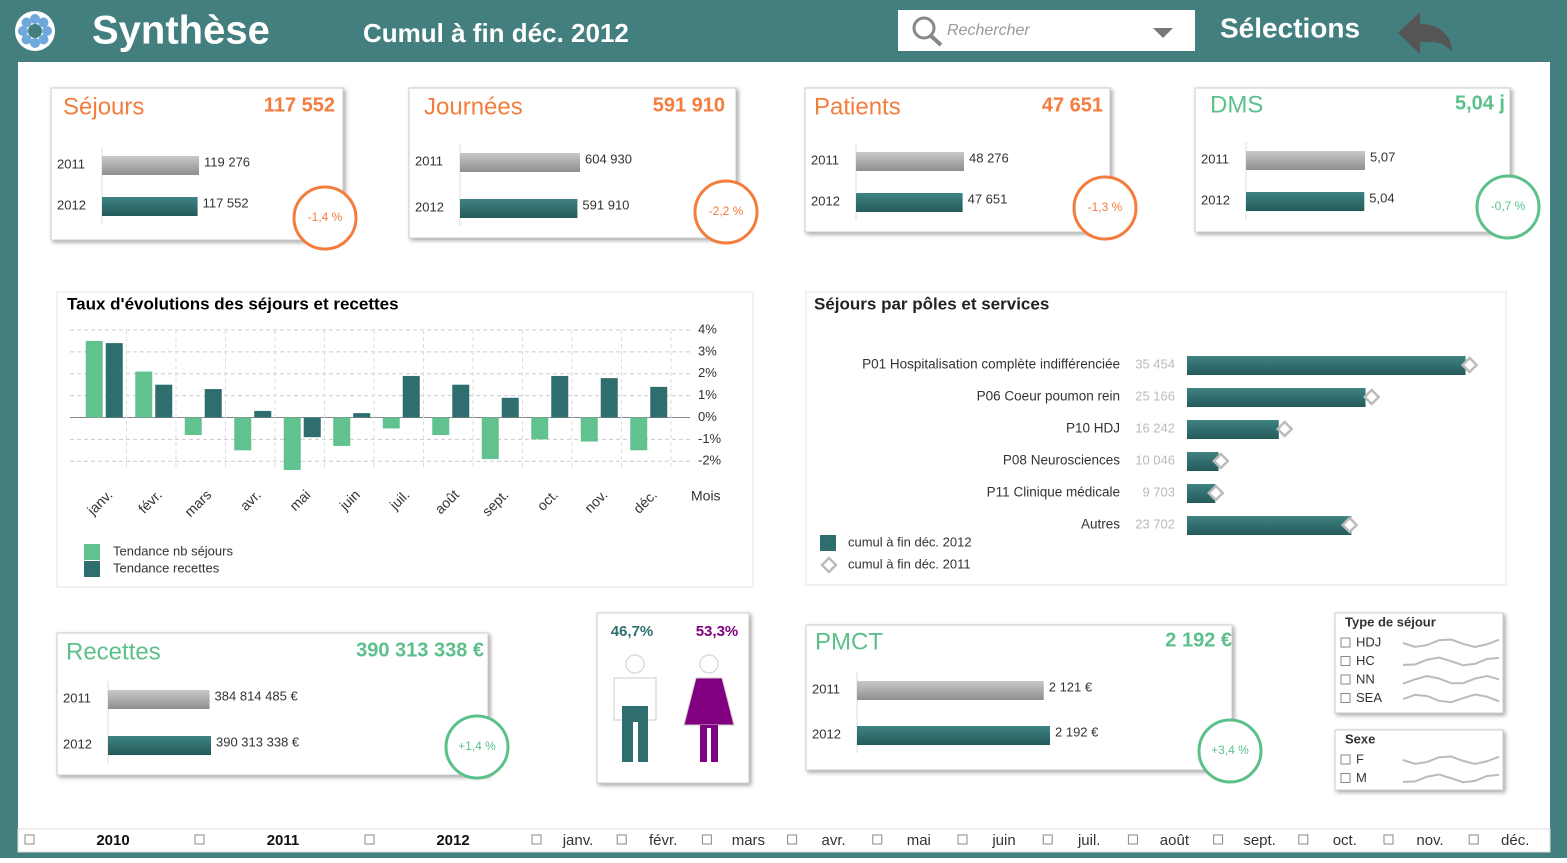 This screenshot has height=863, width=1567. Describe the element at coordinates (181, 31) in the screenshot. I see `page-title: Synthèse` at that location.